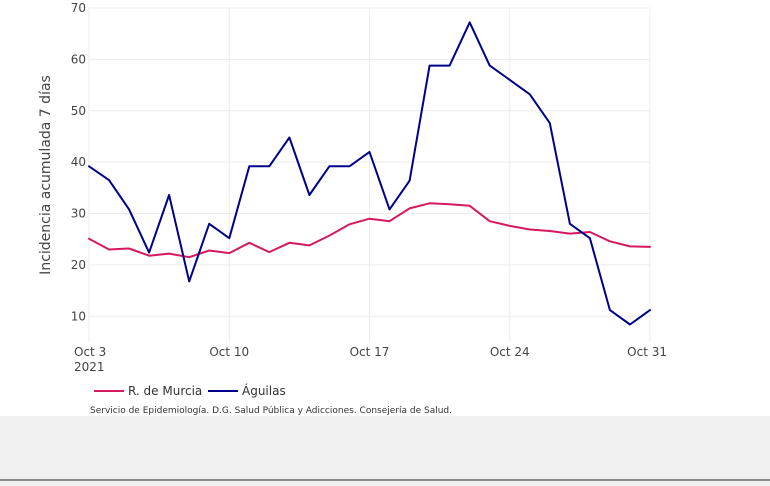 Image resolution: width=770 pixels, height=486 pixels. I want to click on footer-divider, so click(385, 480).